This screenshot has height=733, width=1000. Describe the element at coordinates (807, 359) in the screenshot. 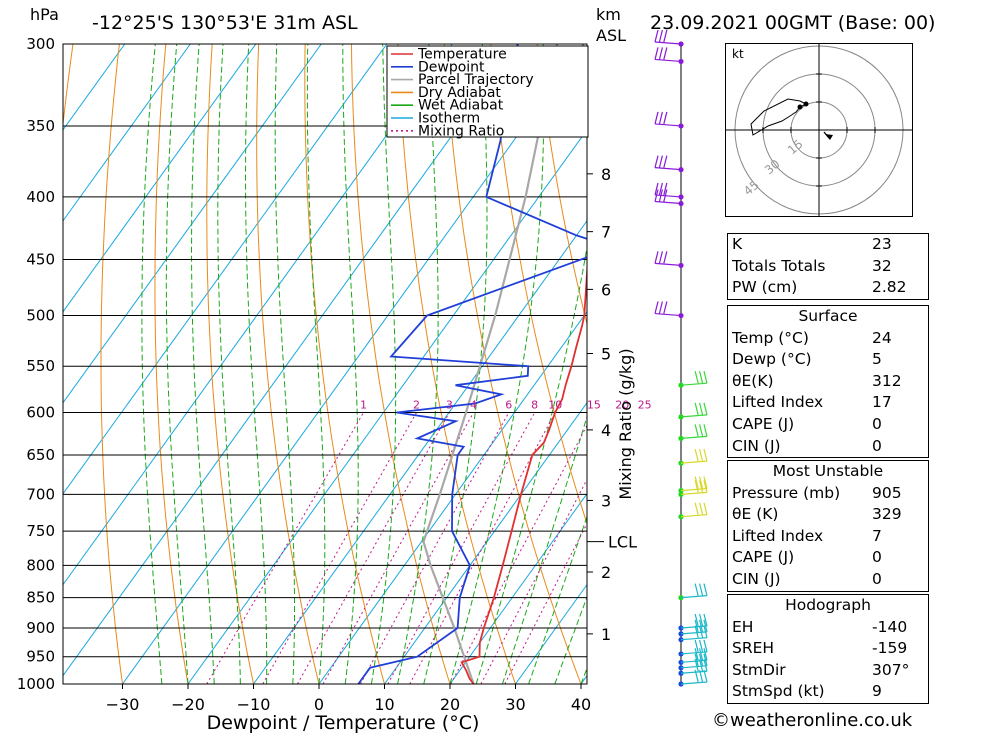

I see `surface-dewp-row: Dewp (°C) 5` at that location.